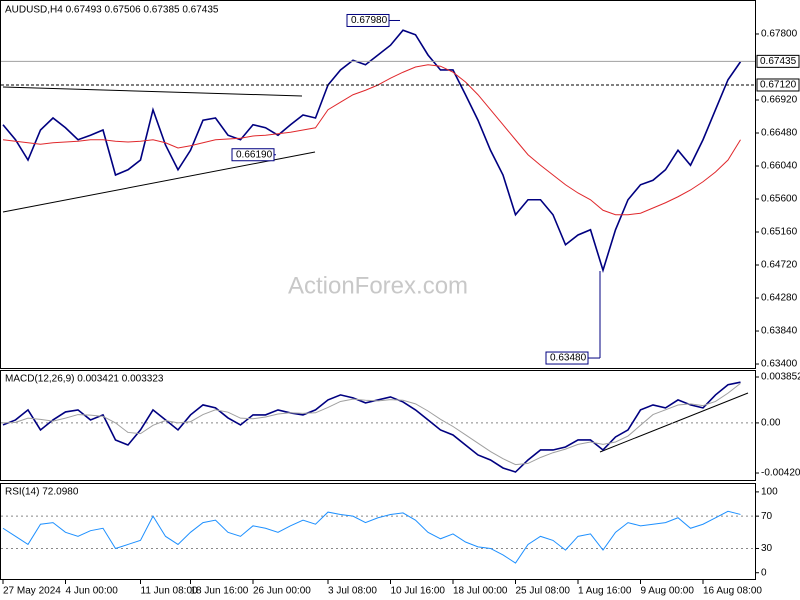 The height and width of the screenshot is (600, 800). What do you see at coordinates (779, 298) in the screenshot?
I see `y-tick-label: 0.64280` at bounding box center [779, 298].